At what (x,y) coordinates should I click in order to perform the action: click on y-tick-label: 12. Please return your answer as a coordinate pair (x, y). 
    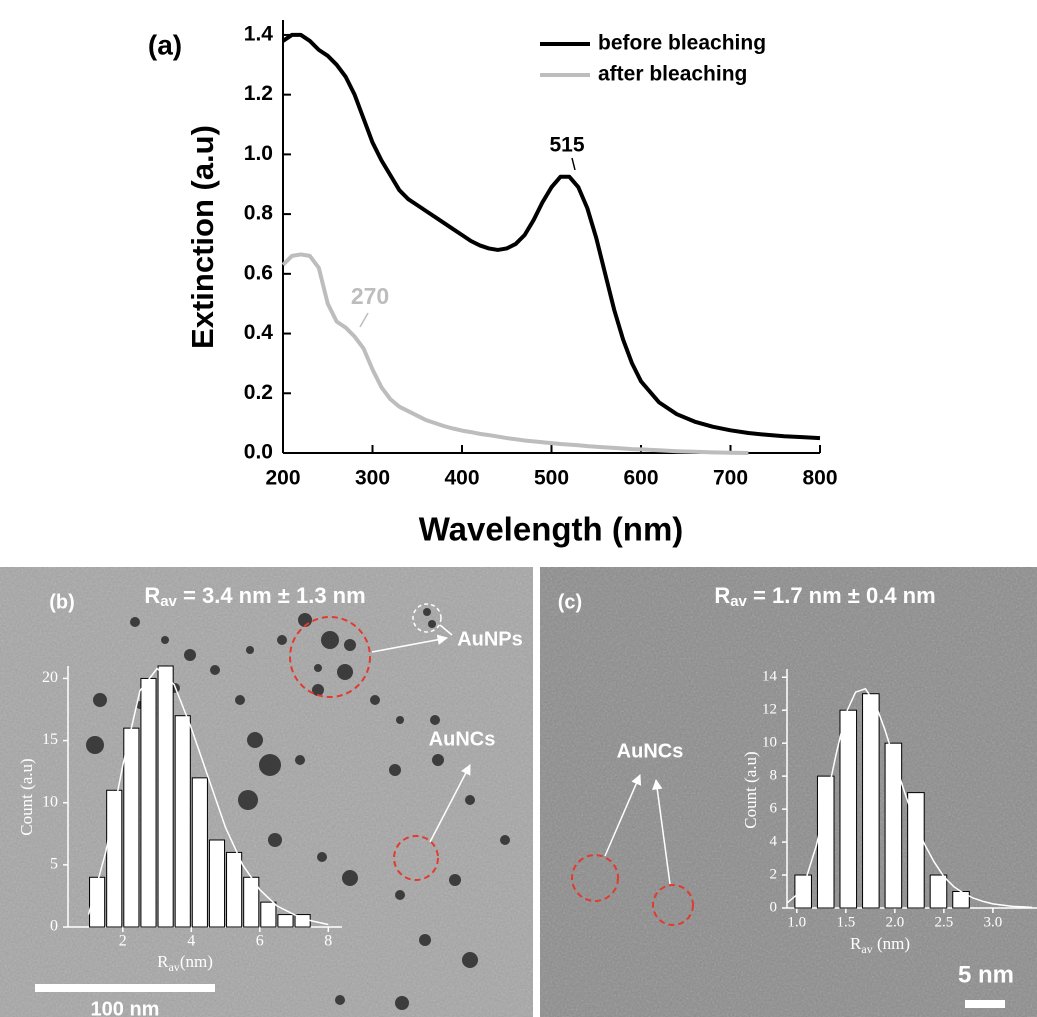
    Looking at the image, I should click on (769, 710).